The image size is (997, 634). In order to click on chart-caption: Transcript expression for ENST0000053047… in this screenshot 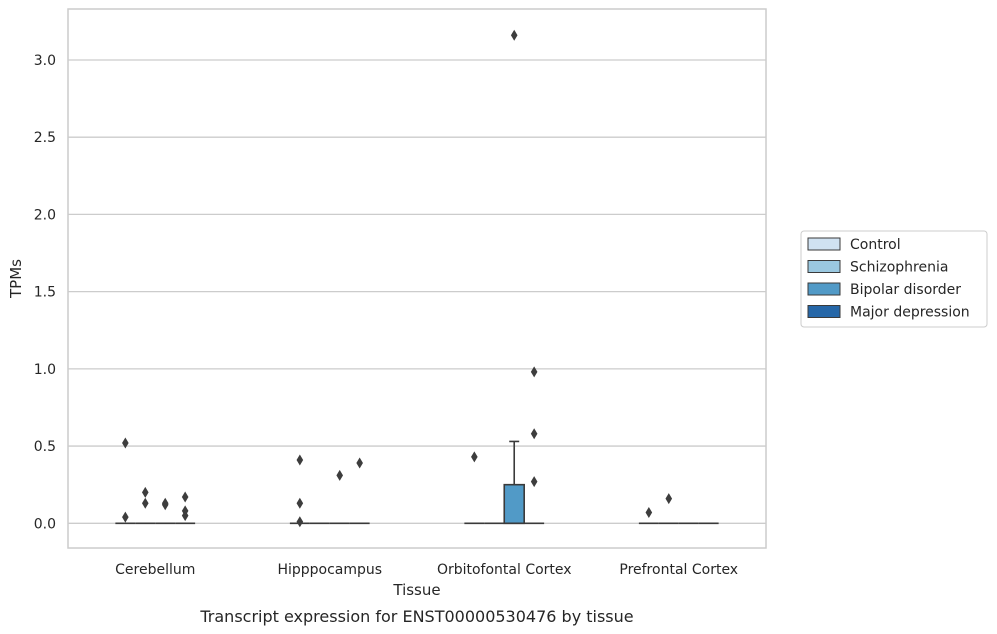, I will do `click(416, 616)`.